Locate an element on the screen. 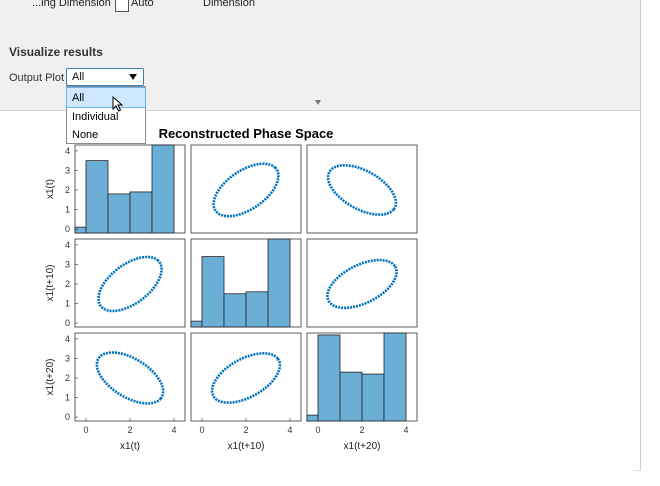  dropdown-option-individual: Individual is located at coordinates (106, 116).